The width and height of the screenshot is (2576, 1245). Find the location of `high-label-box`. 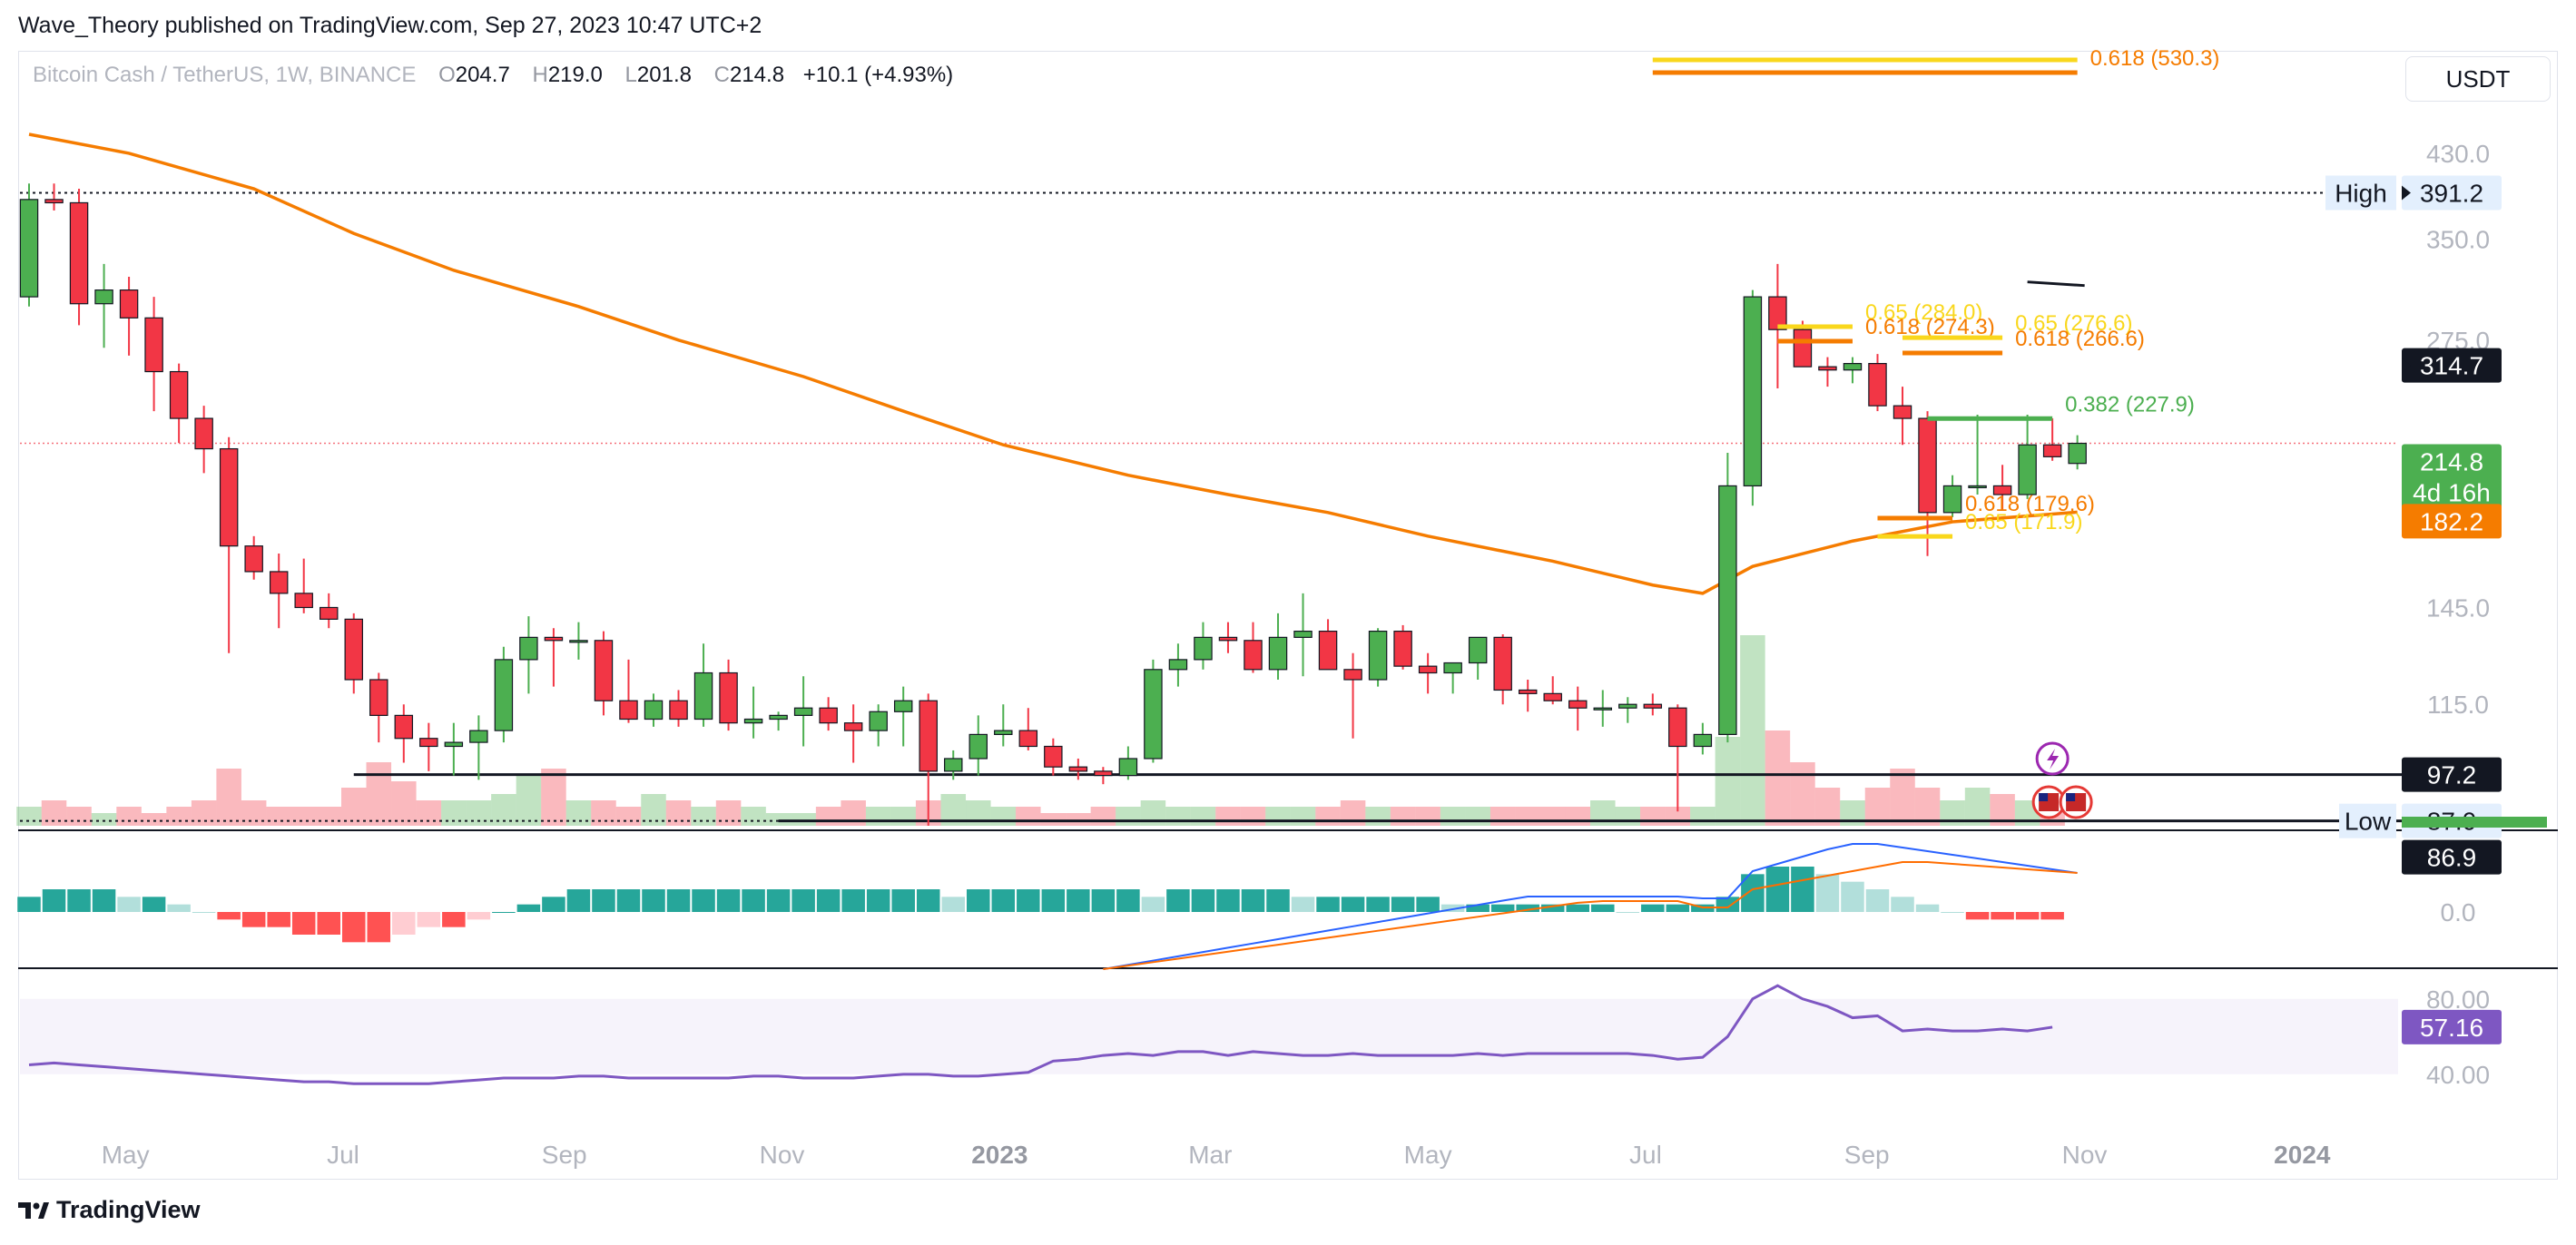

high-label-box is located at coordinates (2360, 193).